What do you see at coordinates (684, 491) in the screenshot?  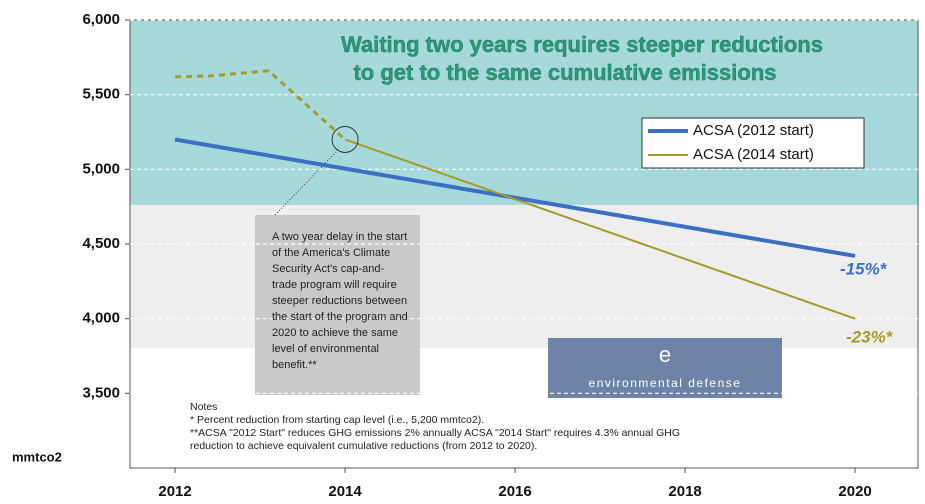 I see `x-tick-label: 2018` at bounding box center [684, 491].